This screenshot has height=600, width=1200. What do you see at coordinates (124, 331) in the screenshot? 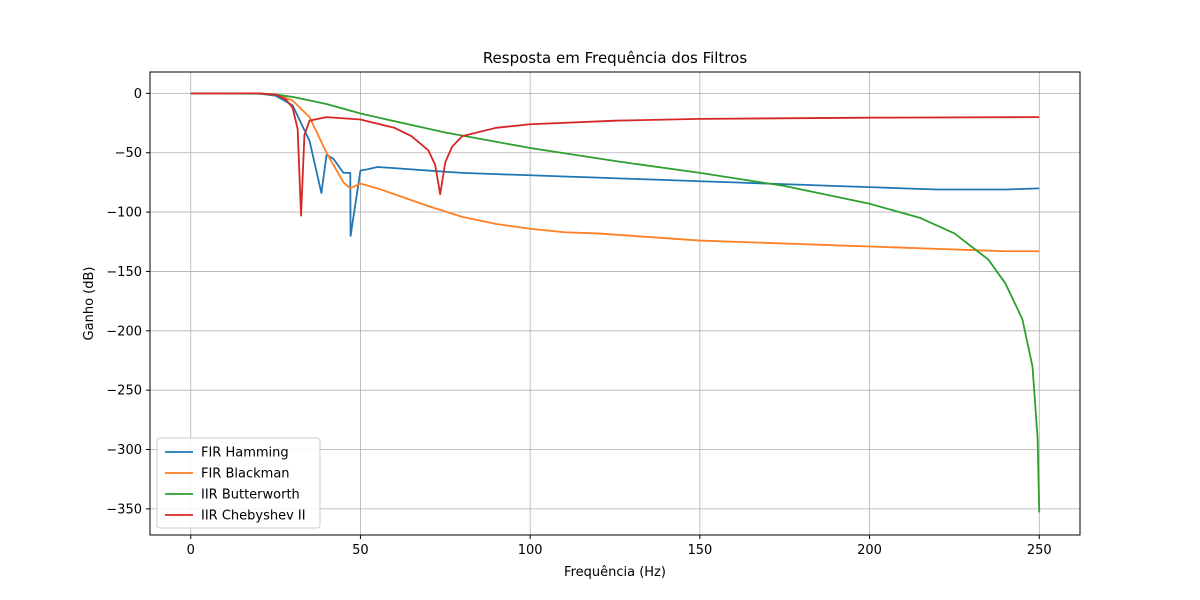
I see `y-tick-label: −200` at bounding box center [124, 331].